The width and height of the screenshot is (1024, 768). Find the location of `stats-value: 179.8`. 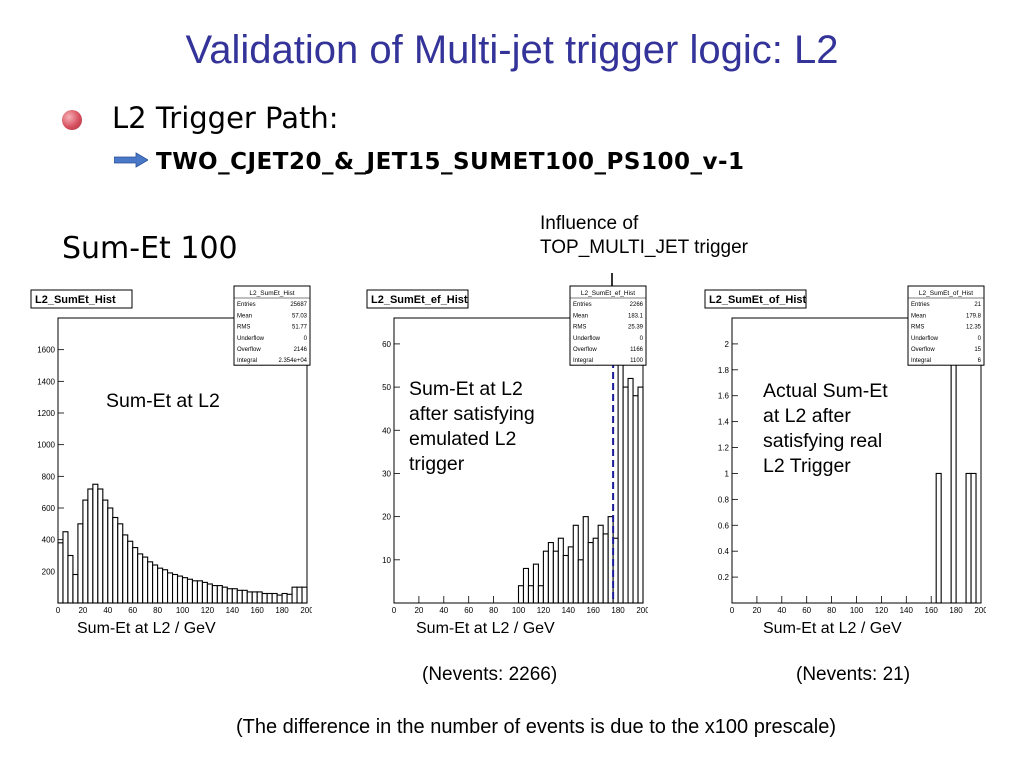

stats-value: 179.8 is located at coordinates (974, 316).